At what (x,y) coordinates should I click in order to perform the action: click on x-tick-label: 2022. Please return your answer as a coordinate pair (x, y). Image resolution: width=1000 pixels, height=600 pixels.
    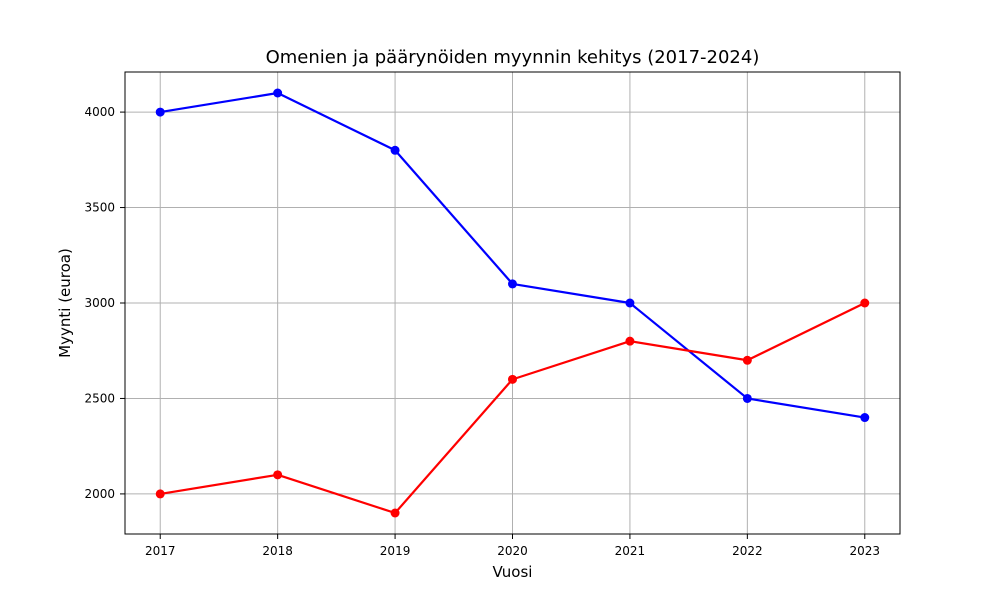
    Looking at the image, I should click on (747, 551).